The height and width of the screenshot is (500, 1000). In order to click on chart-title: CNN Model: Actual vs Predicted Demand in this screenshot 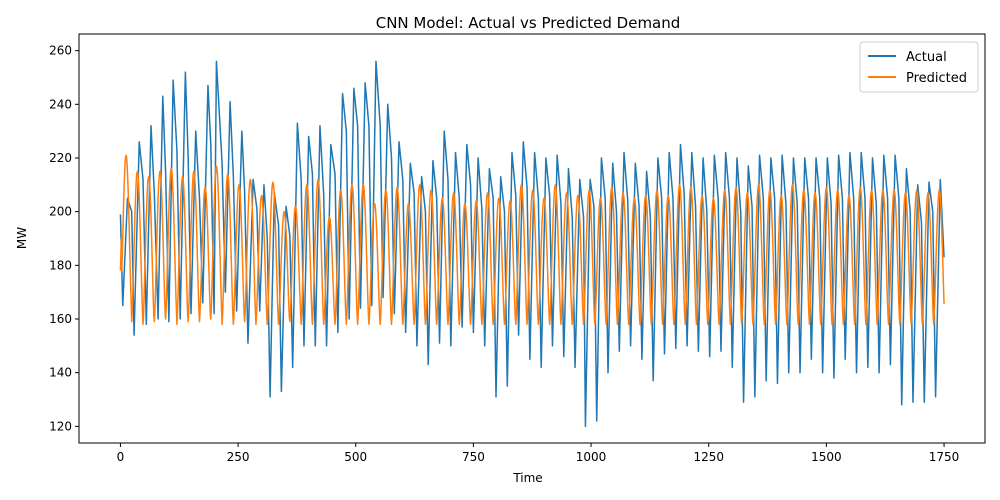, I will do `click(528, 23)`.